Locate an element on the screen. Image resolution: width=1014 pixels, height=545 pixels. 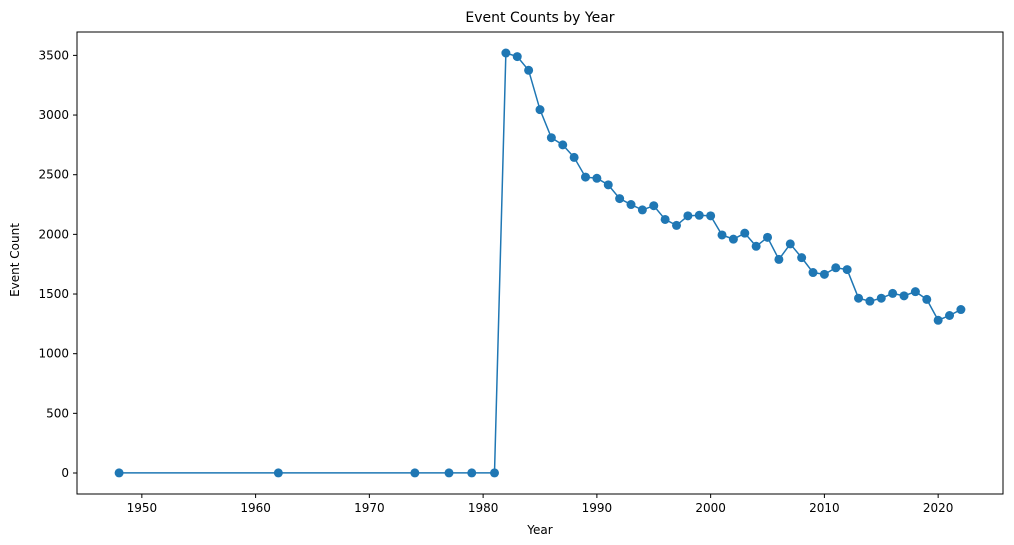
y-tick-label: 1000 is located at coordinates (53, 354).